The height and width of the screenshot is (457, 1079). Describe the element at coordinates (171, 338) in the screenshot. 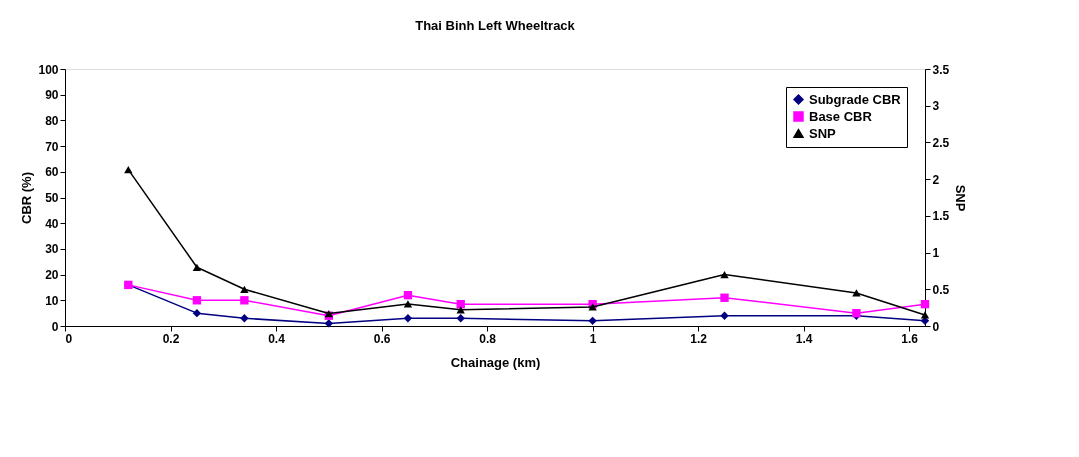

I see `x-tick-label: 0.2` at that location.